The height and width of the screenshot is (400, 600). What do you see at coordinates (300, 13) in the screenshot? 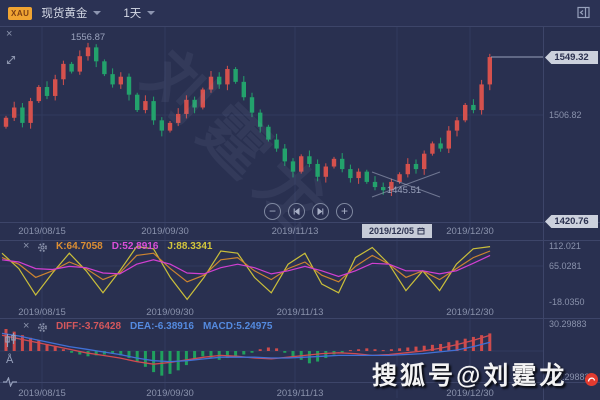
I see `toolbar: XAU 现货黄金 1天` at bounding box center [300, 13].